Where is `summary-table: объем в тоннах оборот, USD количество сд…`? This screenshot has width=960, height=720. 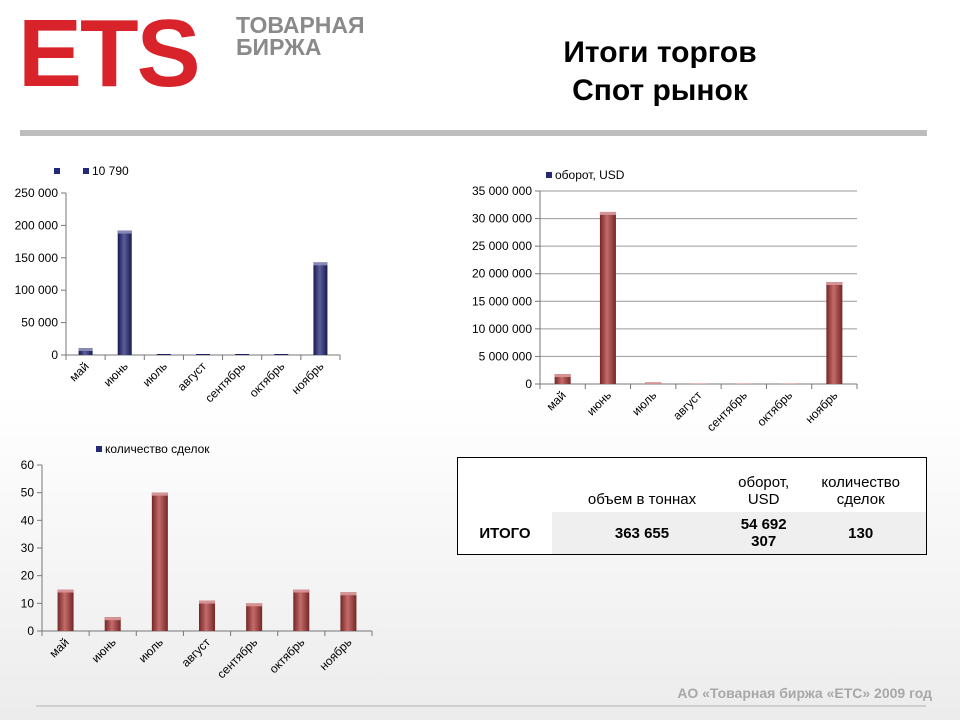 summary-table: объем в тоннах оборот, USD количество сд… is located at coordinates (692, 506).